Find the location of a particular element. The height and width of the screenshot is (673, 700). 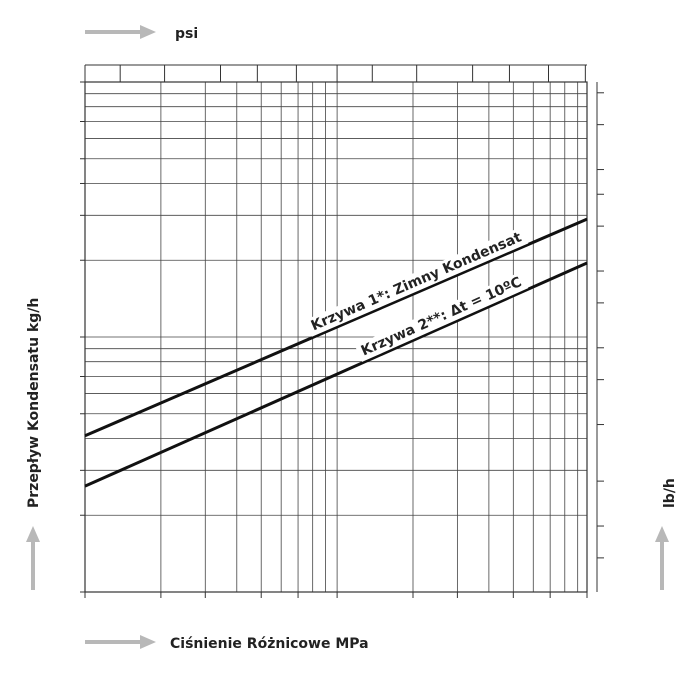

arrow-x-top-icon is located at coordinates (120, 32).